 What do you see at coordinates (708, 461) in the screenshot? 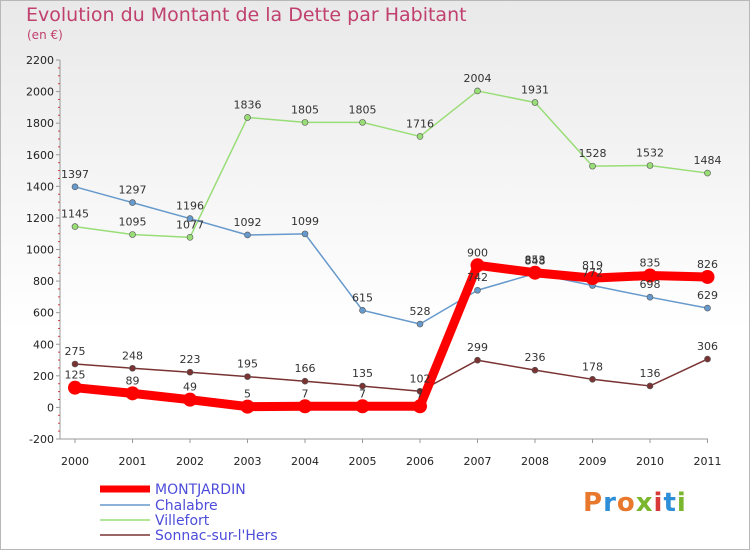
I see `x-tick-label: 2011` at bounding box center [708, 461].